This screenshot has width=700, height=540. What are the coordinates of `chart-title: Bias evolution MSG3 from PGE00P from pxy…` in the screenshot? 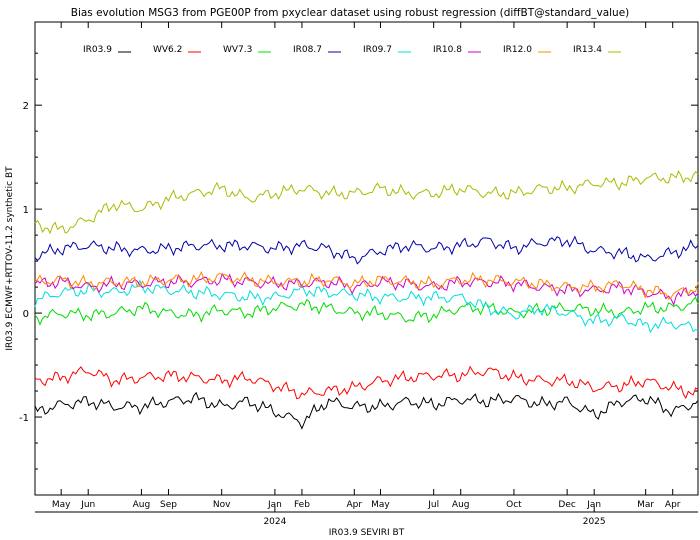 It's located at (350, 13).